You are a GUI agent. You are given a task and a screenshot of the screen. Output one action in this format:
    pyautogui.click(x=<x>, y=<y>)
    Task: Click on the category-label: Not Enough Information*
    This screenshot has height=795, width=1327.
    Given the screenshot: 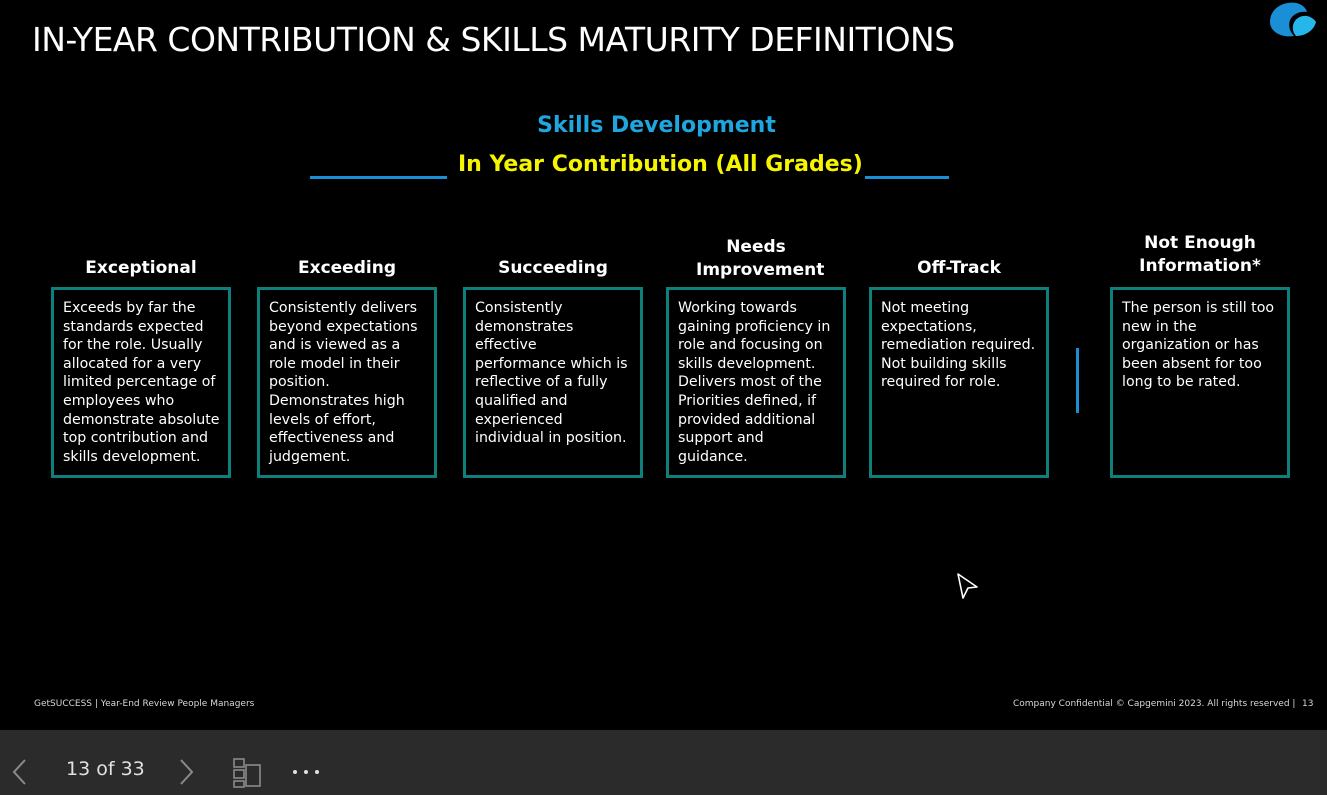 What is the action you would take?
    pyautogui.click(x=1200, y=254)
    